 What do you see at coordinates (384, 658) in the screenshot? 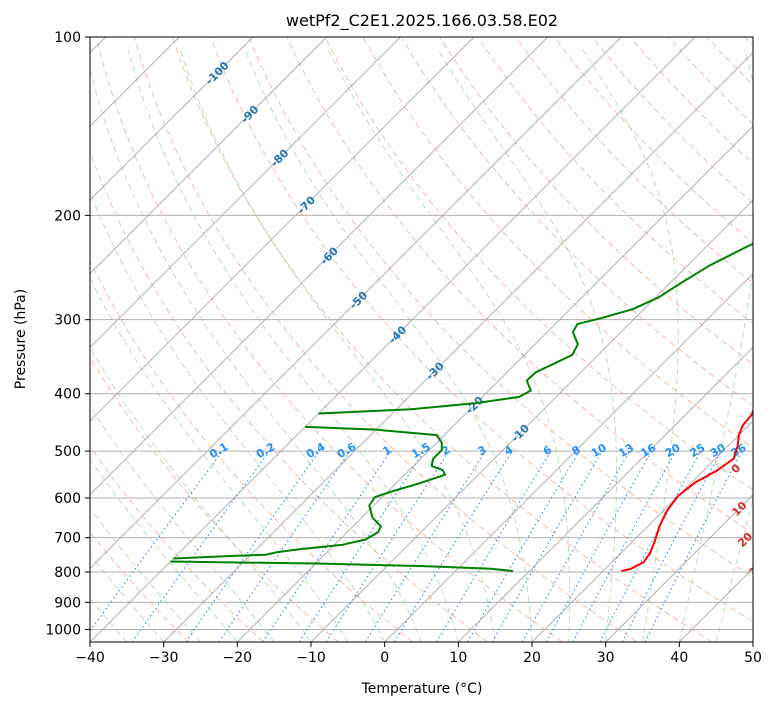
I see `x-tick-label: 0` at bounding box center [384, 658].